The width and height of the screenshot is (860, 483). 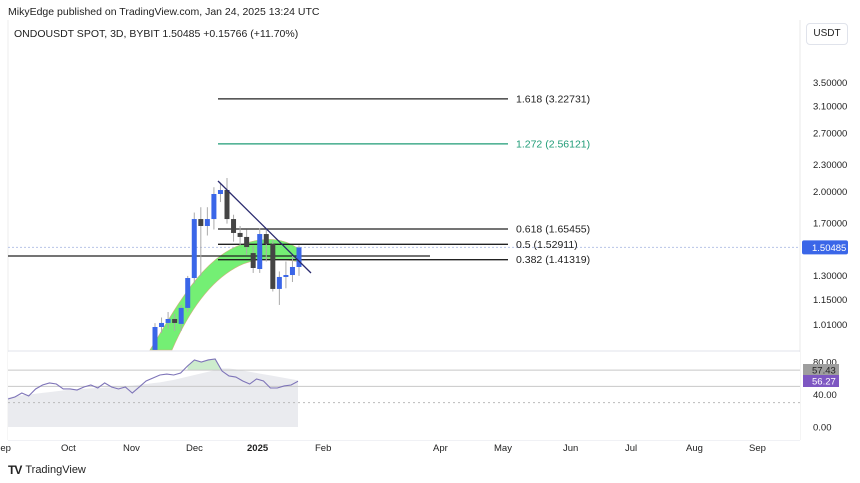 What do you see at coordinates (830, 325) in the screenshot?
I see `price-tick: 1.01000` at bounding box center [830, 325].